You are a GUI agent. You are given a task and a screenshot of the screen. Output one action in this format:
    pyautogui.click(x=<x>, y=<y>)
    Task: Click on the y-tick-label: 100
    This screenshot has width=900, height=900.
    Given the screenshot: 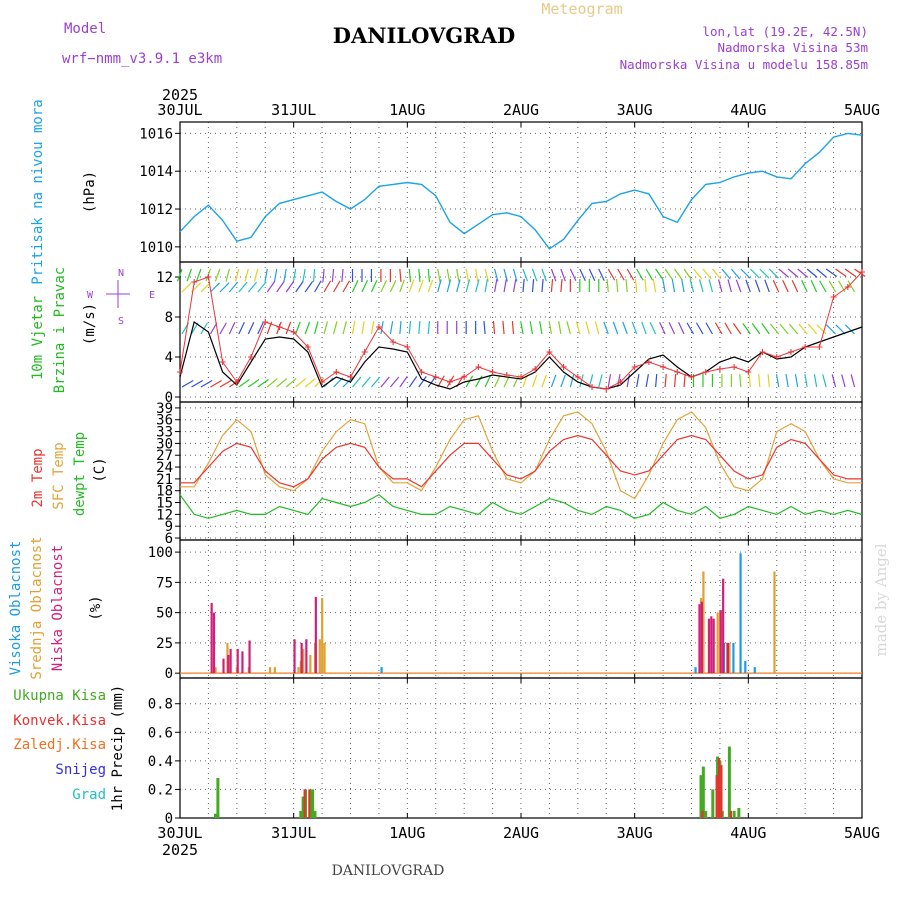 What is the action you would take?
    pyautogui.click(x=160, y=553)
    